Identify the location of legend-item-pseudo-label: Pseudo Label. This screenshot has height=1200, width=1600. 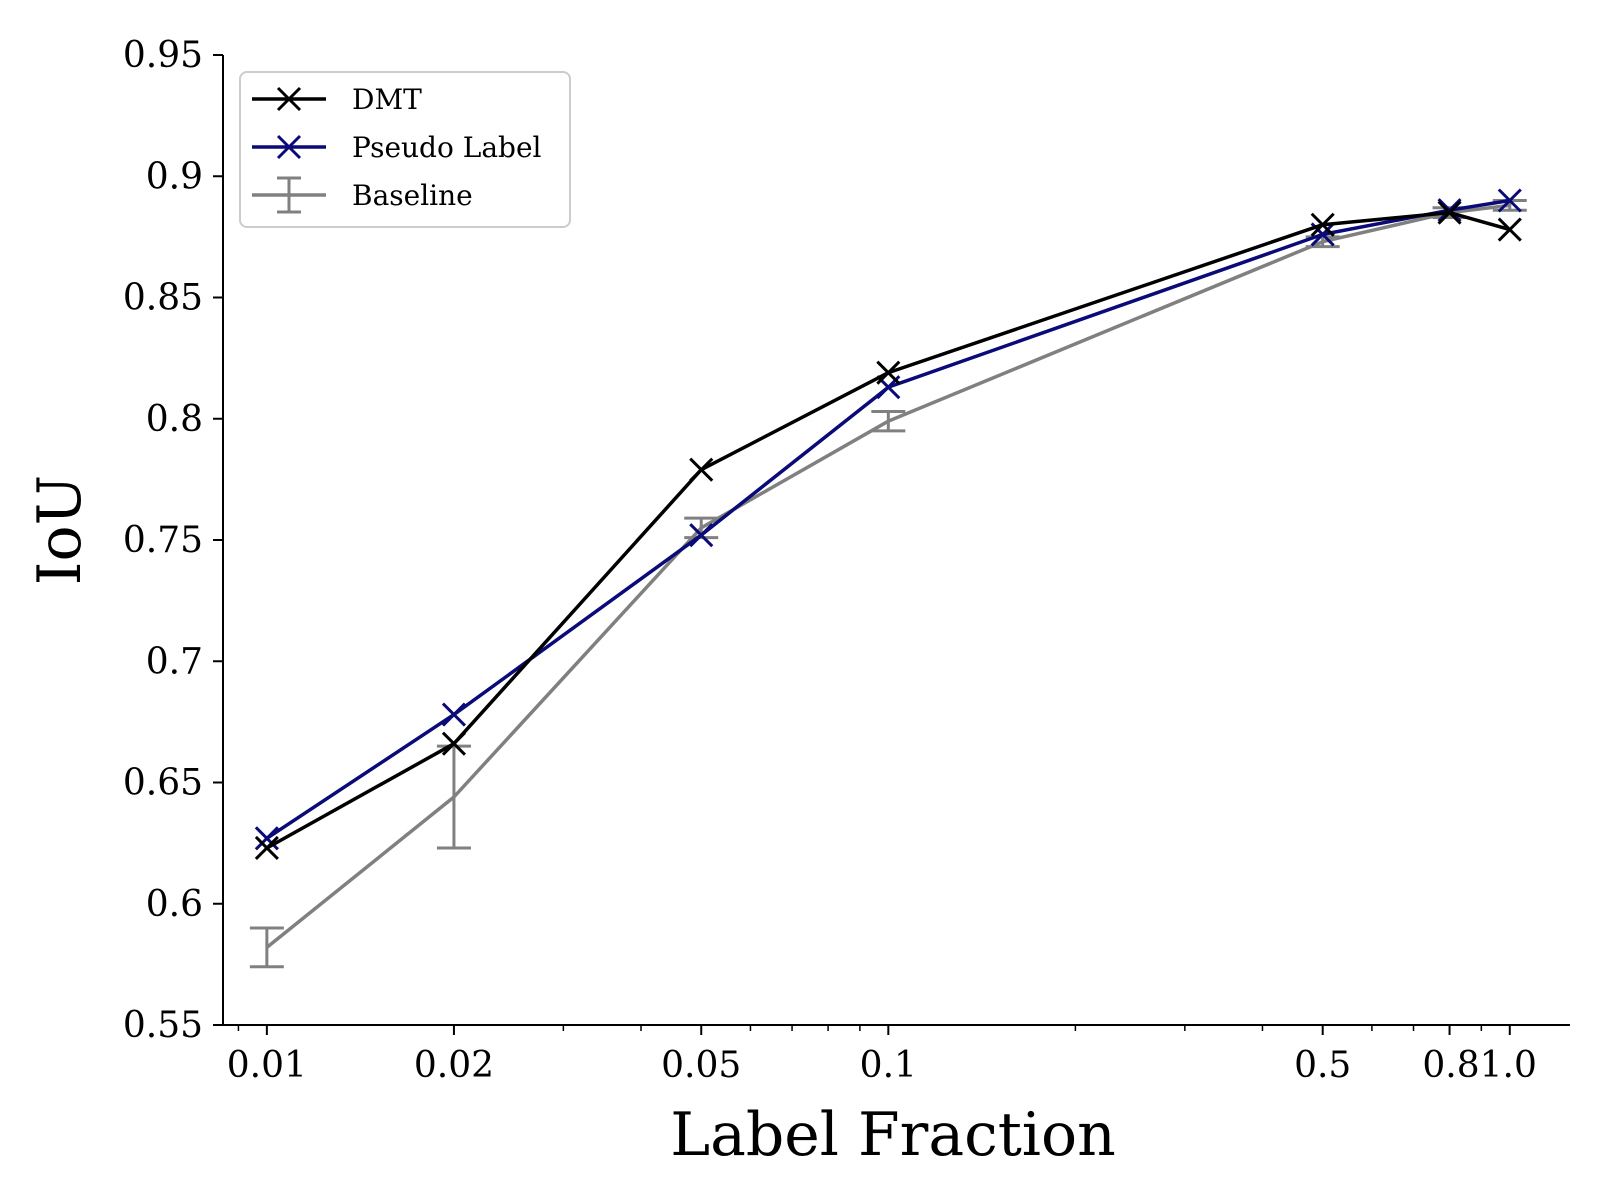
(397, 147).